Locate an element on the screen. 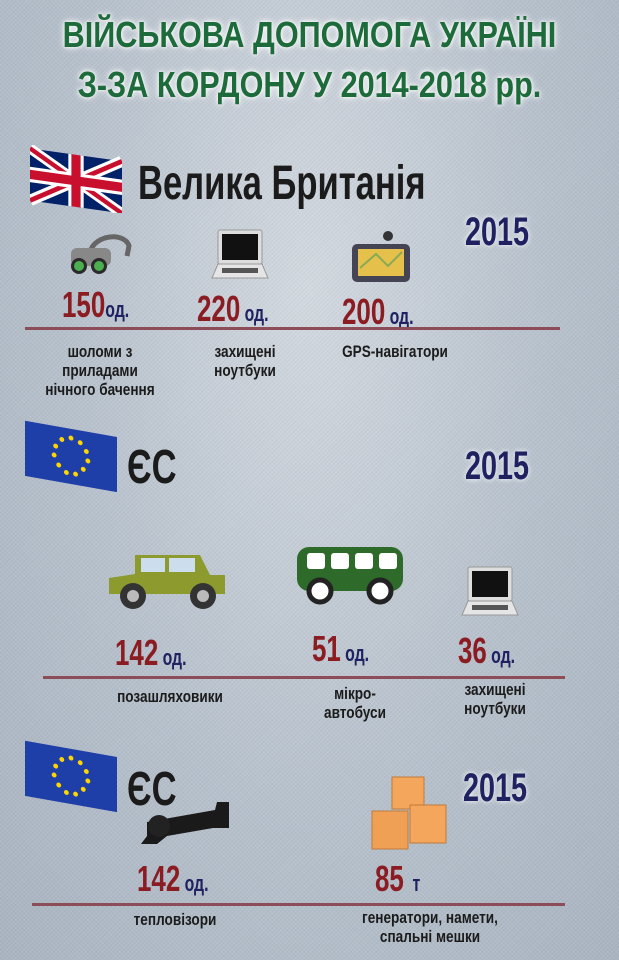 Image resolution: width=619 pixels, height=960 pixels. item-label: позашляховики is located at coordinates (170, 696).